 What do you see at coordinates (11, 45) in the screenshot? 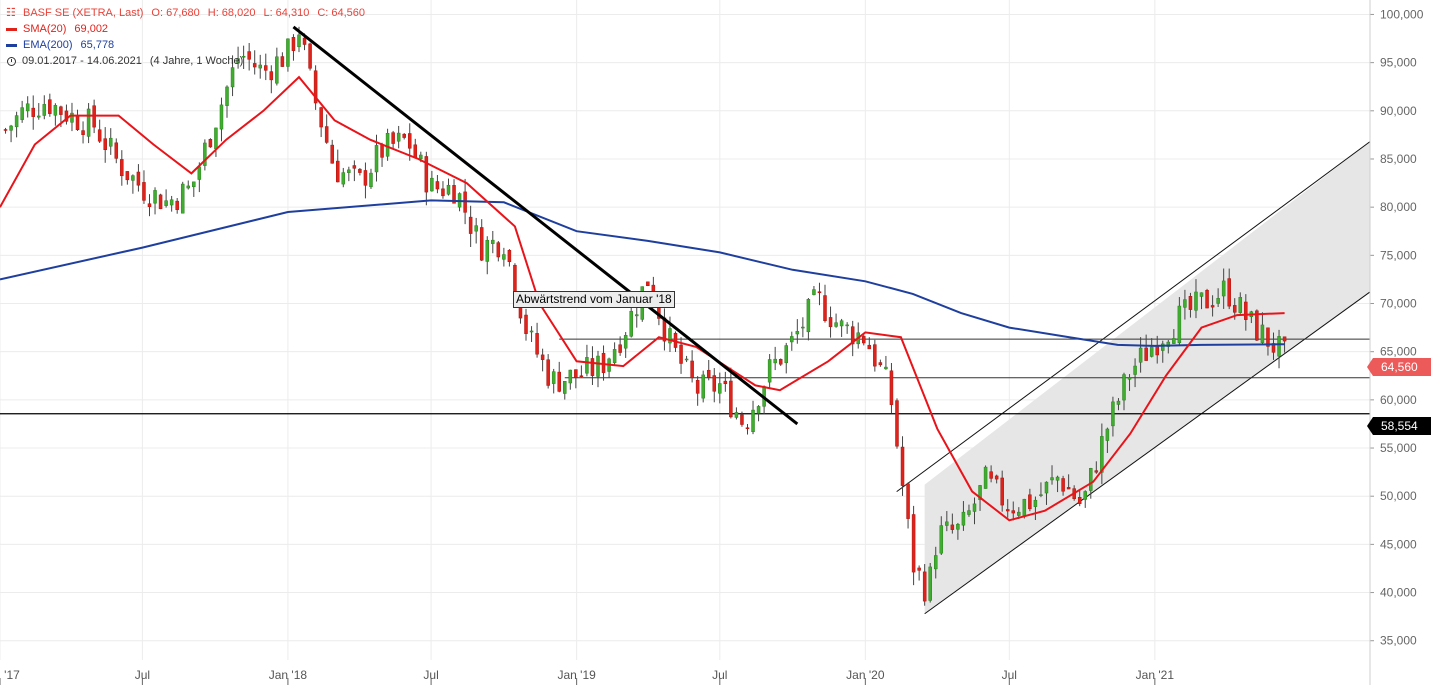
I see `ema-swatch-icon` at bounding box center [11, 45].